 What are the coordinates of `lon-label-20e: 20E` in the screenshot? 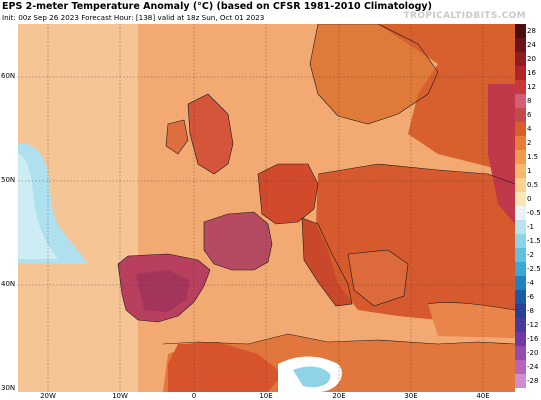 It's located at (339, 396).